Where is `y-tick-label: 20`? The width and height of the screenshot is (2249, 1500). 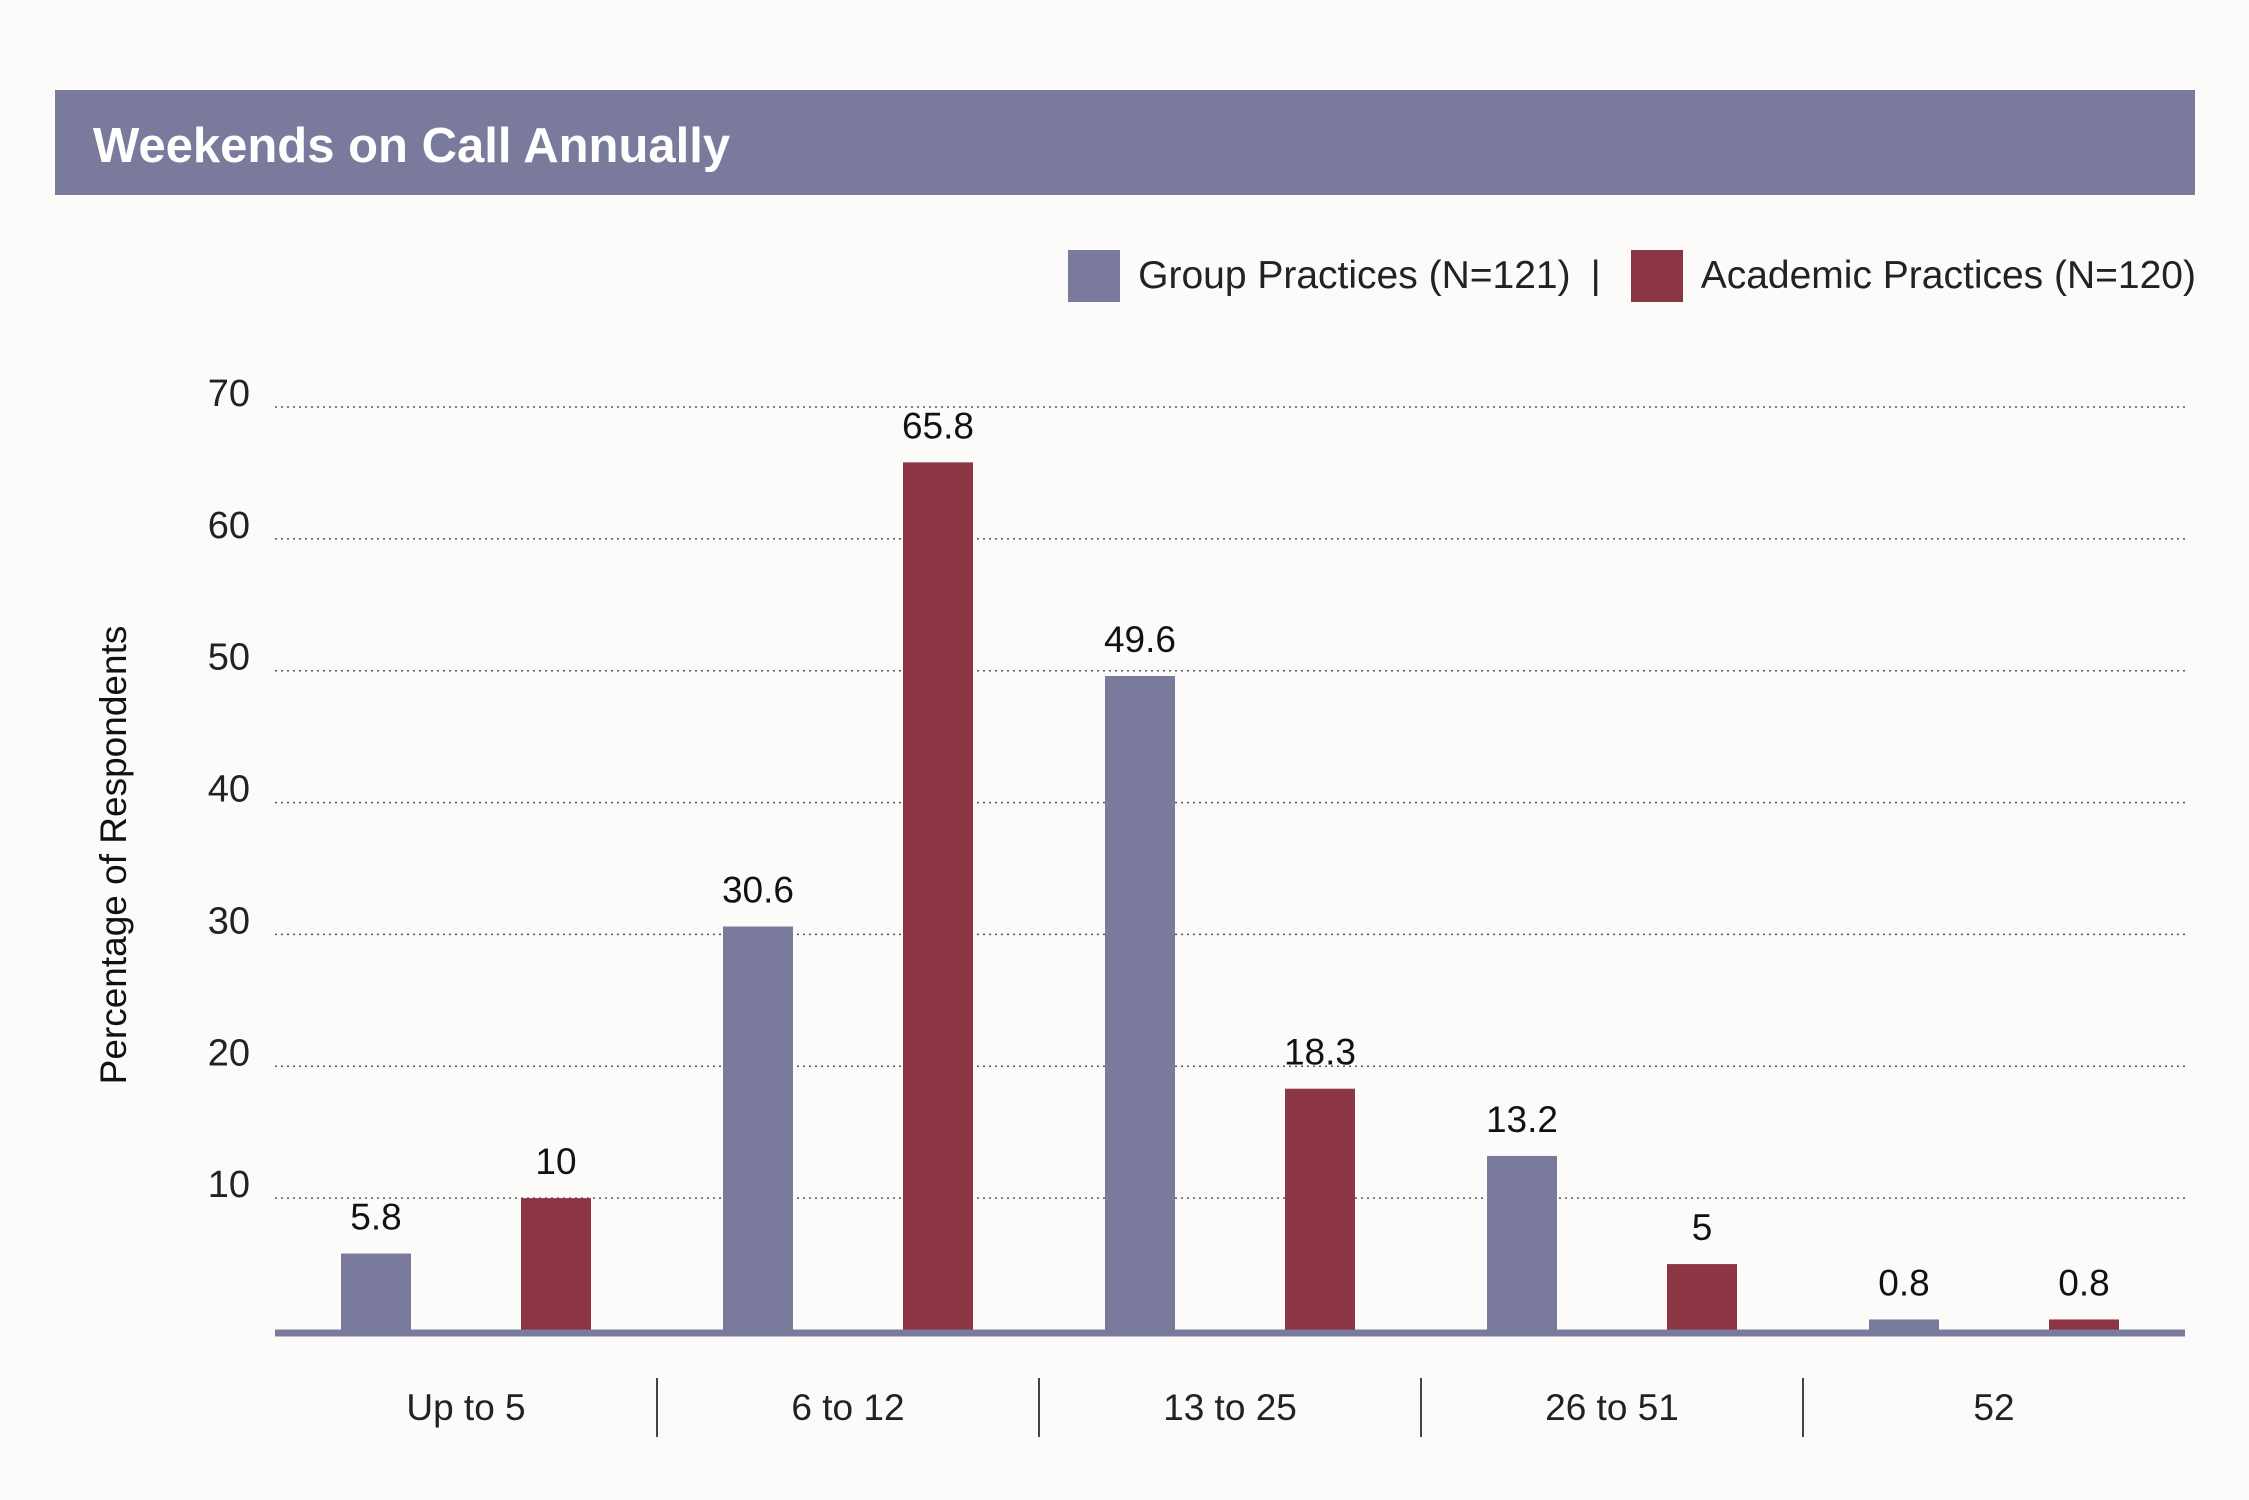
y-tick-label: 20 is located at coordinates (229, 1053).